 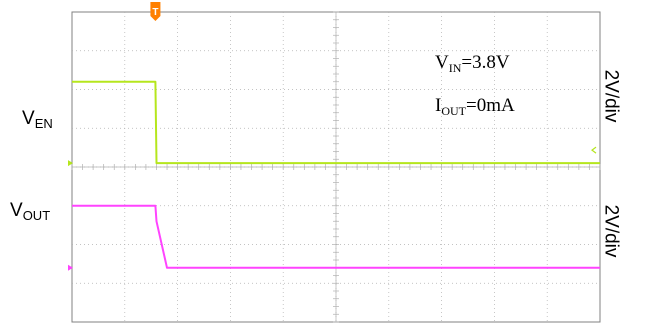 I want to click on iout-annotation: IOUT=0mA, so click(x=475, y=106).